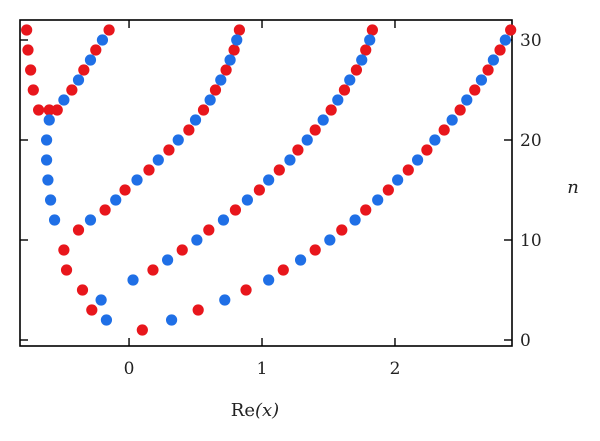 This screenshot has height=441, width=600. I want to click on x-axis-label: Re(x), so click(255, 410).